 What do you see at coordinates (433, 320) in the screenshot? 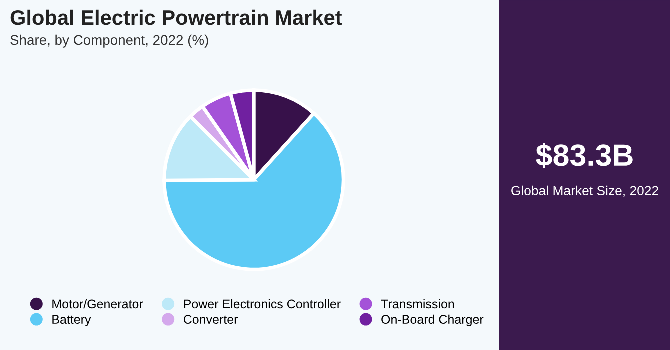
I see `legend-label: On-Board Charger` at bounding box center [433, 320].